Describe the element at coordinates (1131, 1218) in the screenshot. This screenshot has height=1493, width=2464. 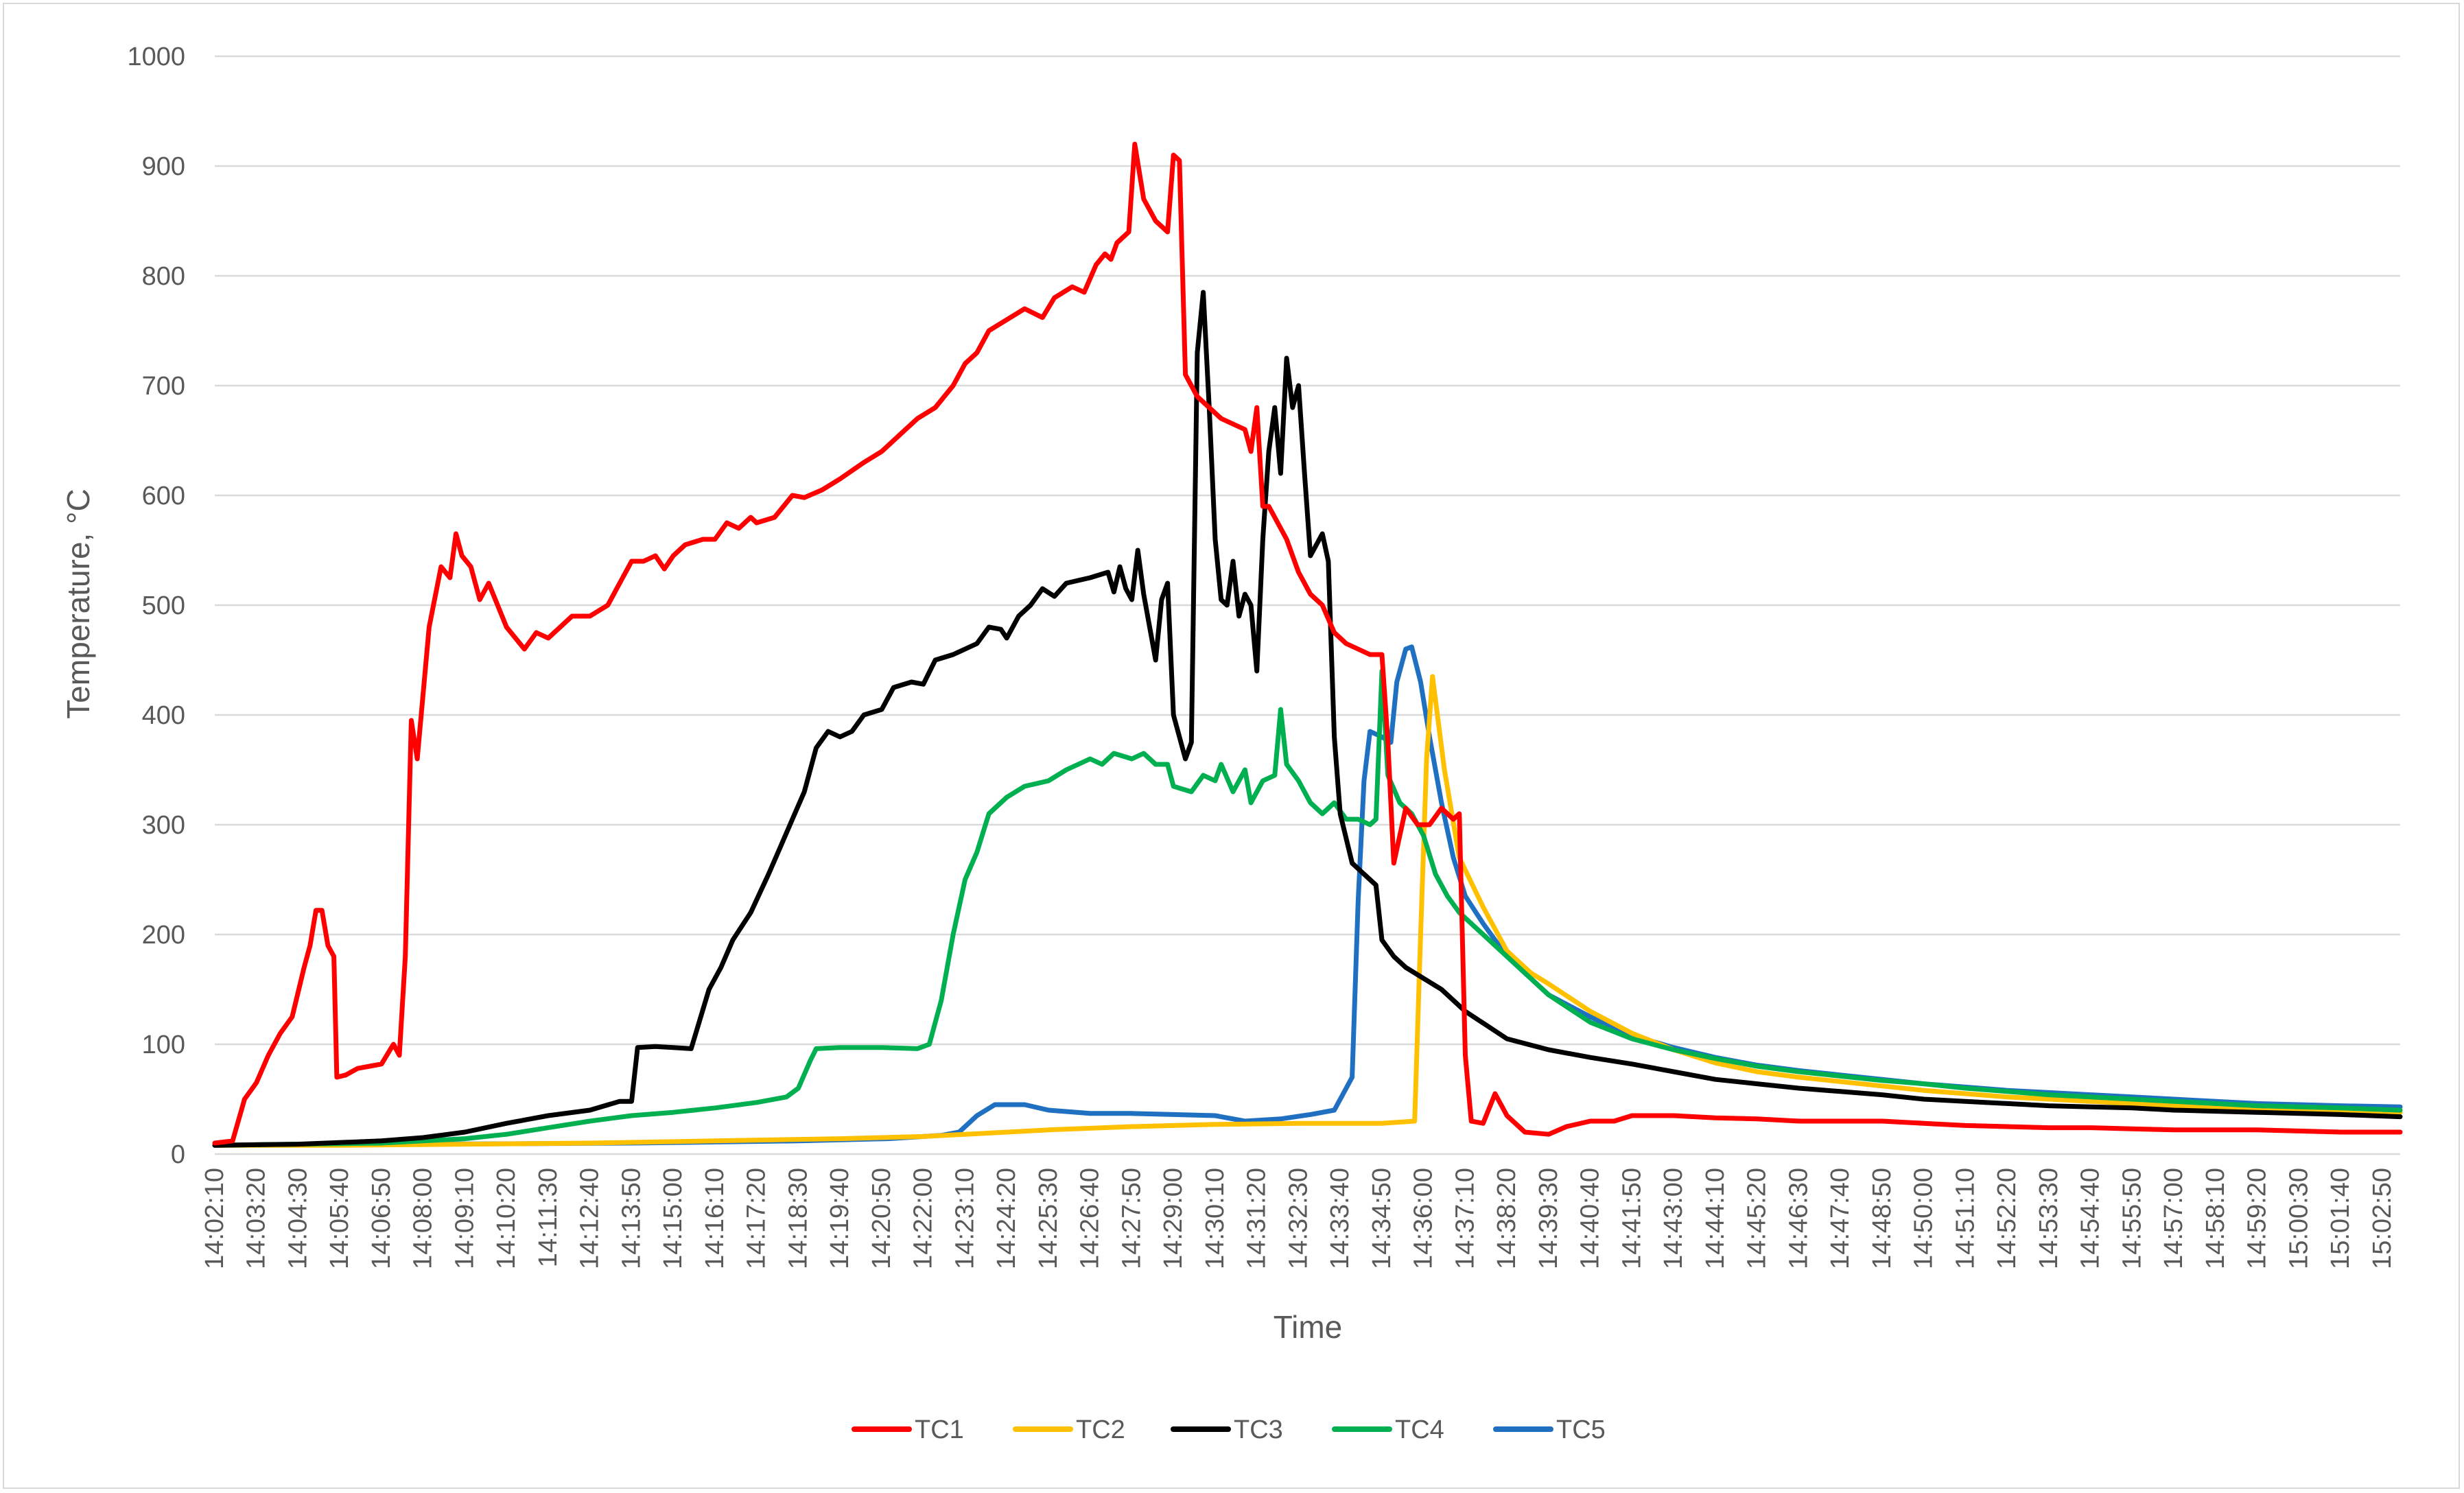
I see `x-tick-label: 14:27:50` at that location.